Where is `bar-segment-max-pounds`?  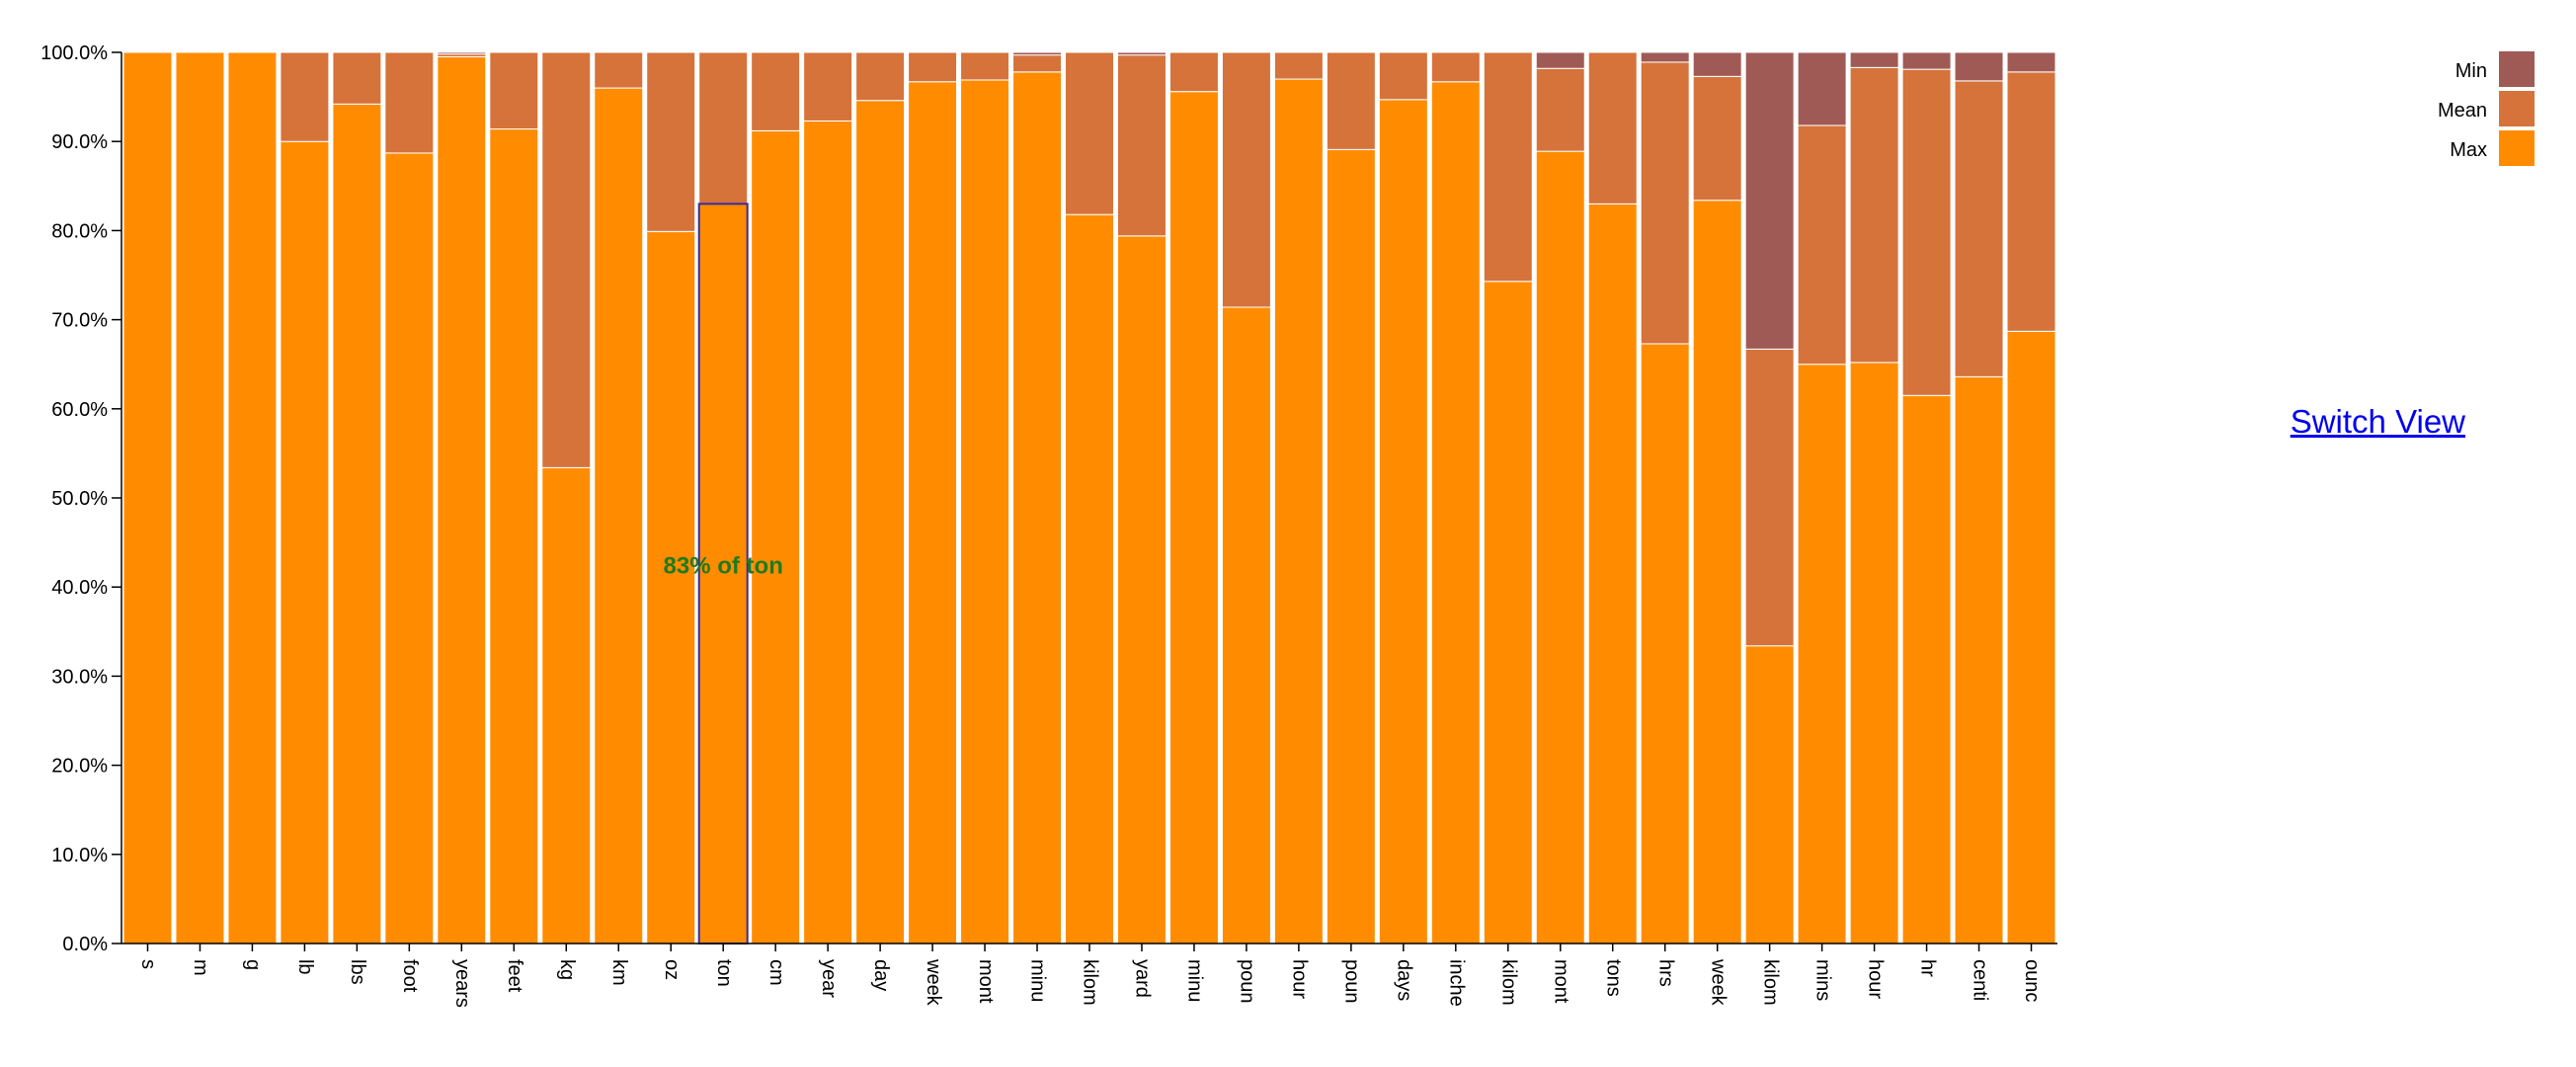
bar-segment-max-pounds is located at coordinates (1246, 625).